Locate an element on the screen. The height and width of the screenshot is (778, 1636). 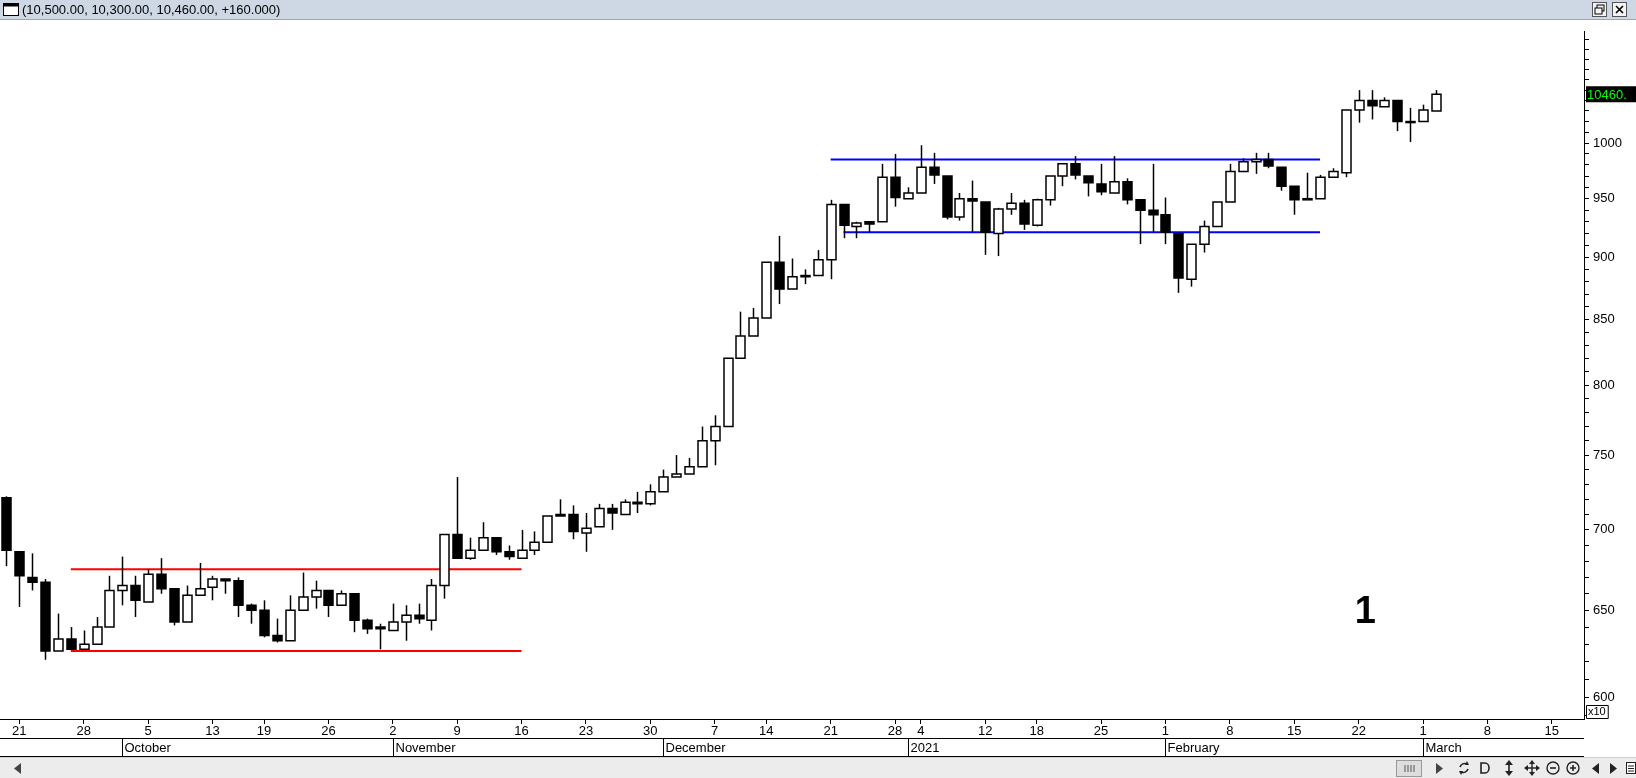
x-tick-label: 25 is located at coordinates (1101, 731).